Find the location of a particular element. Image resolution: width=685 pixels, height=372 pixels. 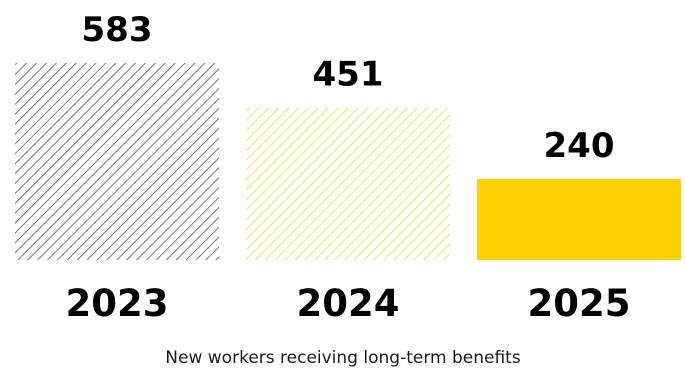

value-label-2024: 451 is located at coordinates (348, 75).